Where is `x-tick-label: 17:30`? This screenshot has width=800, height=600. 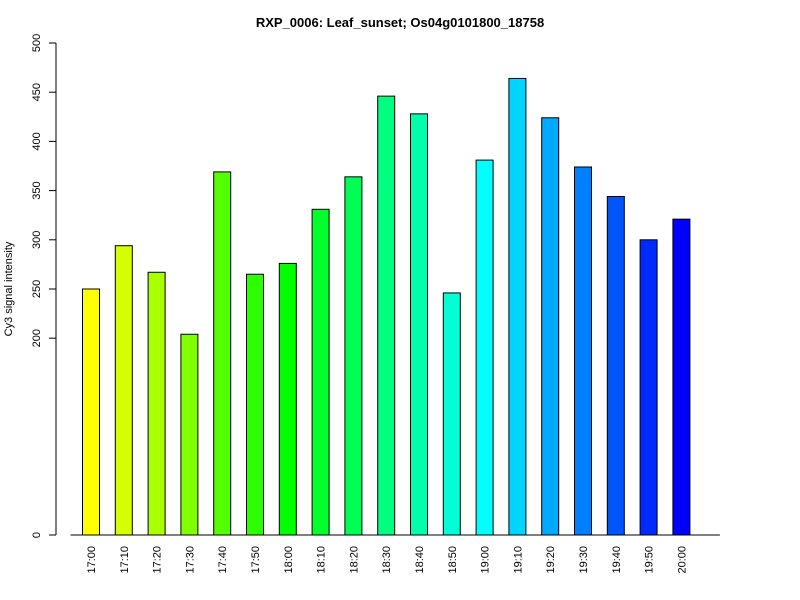
x-tick-label: 17:30 is located at coordinates (190, 560).